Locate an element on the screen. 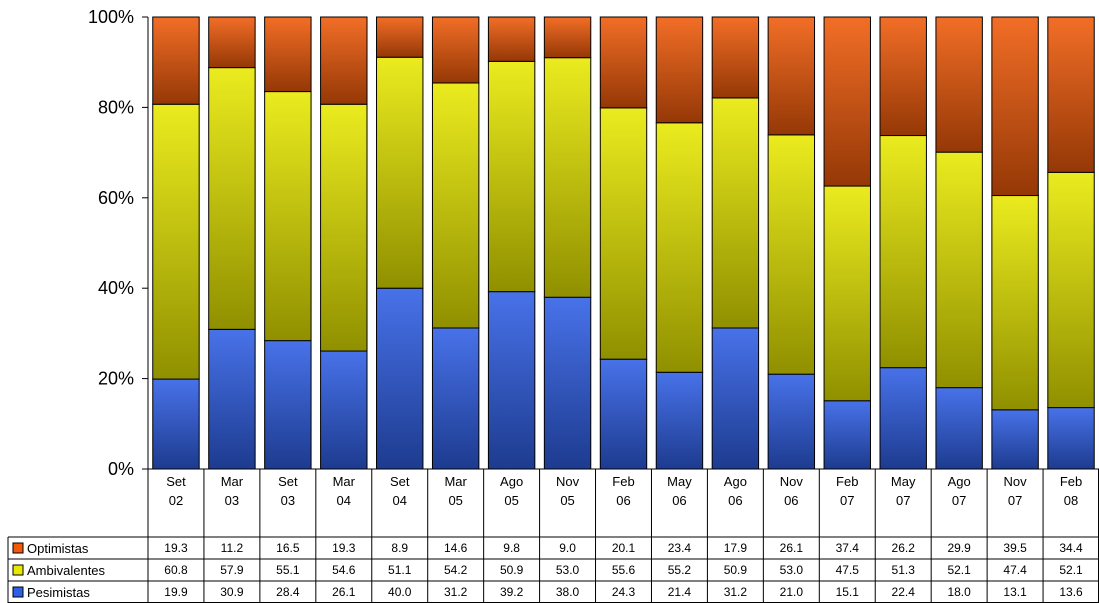 The image size is (1099, 603). table-cell-value: 9.8 is located at coordinates (511, 548).